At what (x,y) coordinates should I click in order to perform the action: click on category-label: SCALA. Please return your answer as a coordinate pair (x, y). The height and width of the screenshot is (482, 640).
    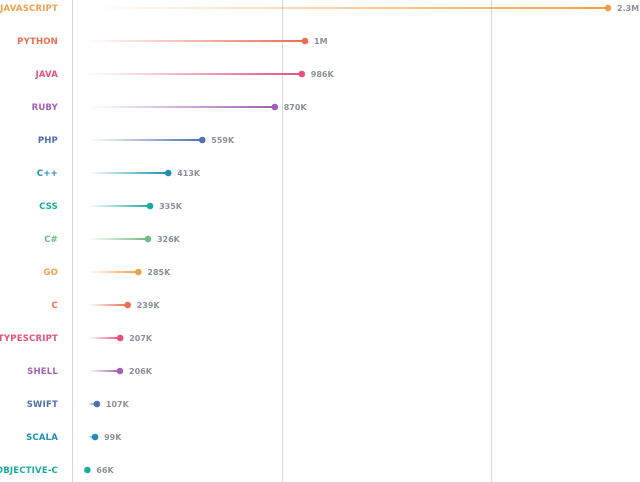
    Looking at the image, I should click on (42, 438).